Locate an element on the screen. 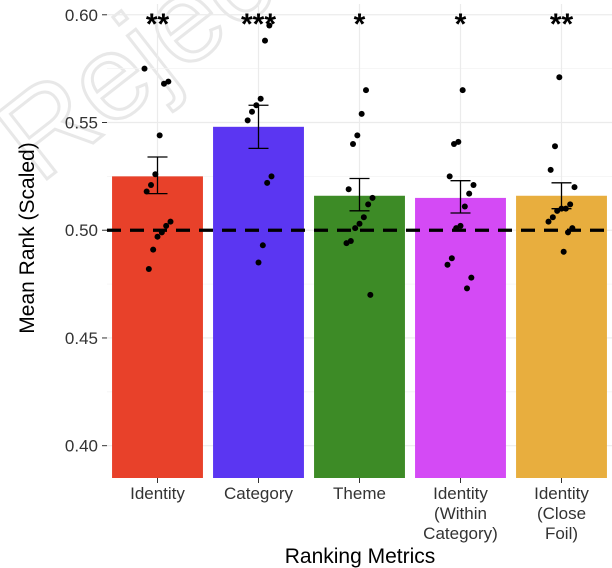 This screenshot has width=612, height=568. x-tick-label: Category is located at coordinates (258, 493).